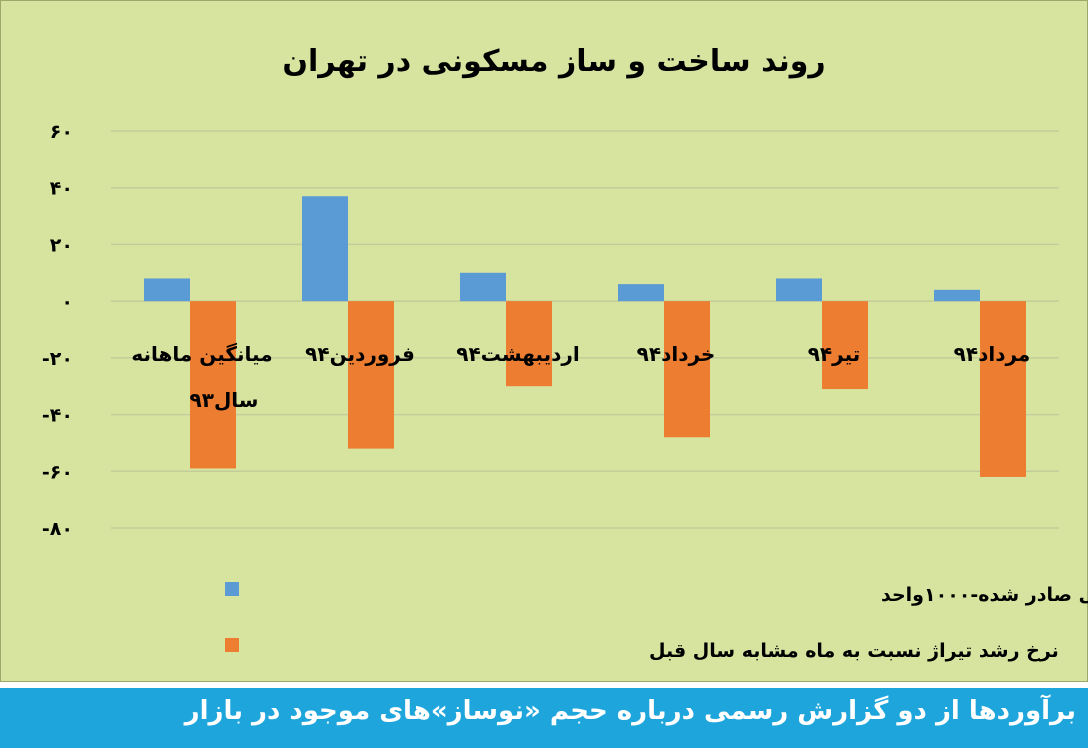 Image resolution: width=1088 pixels, height=748 pixels. I want to click on y-tick-label: ۰, so click(67, 302).